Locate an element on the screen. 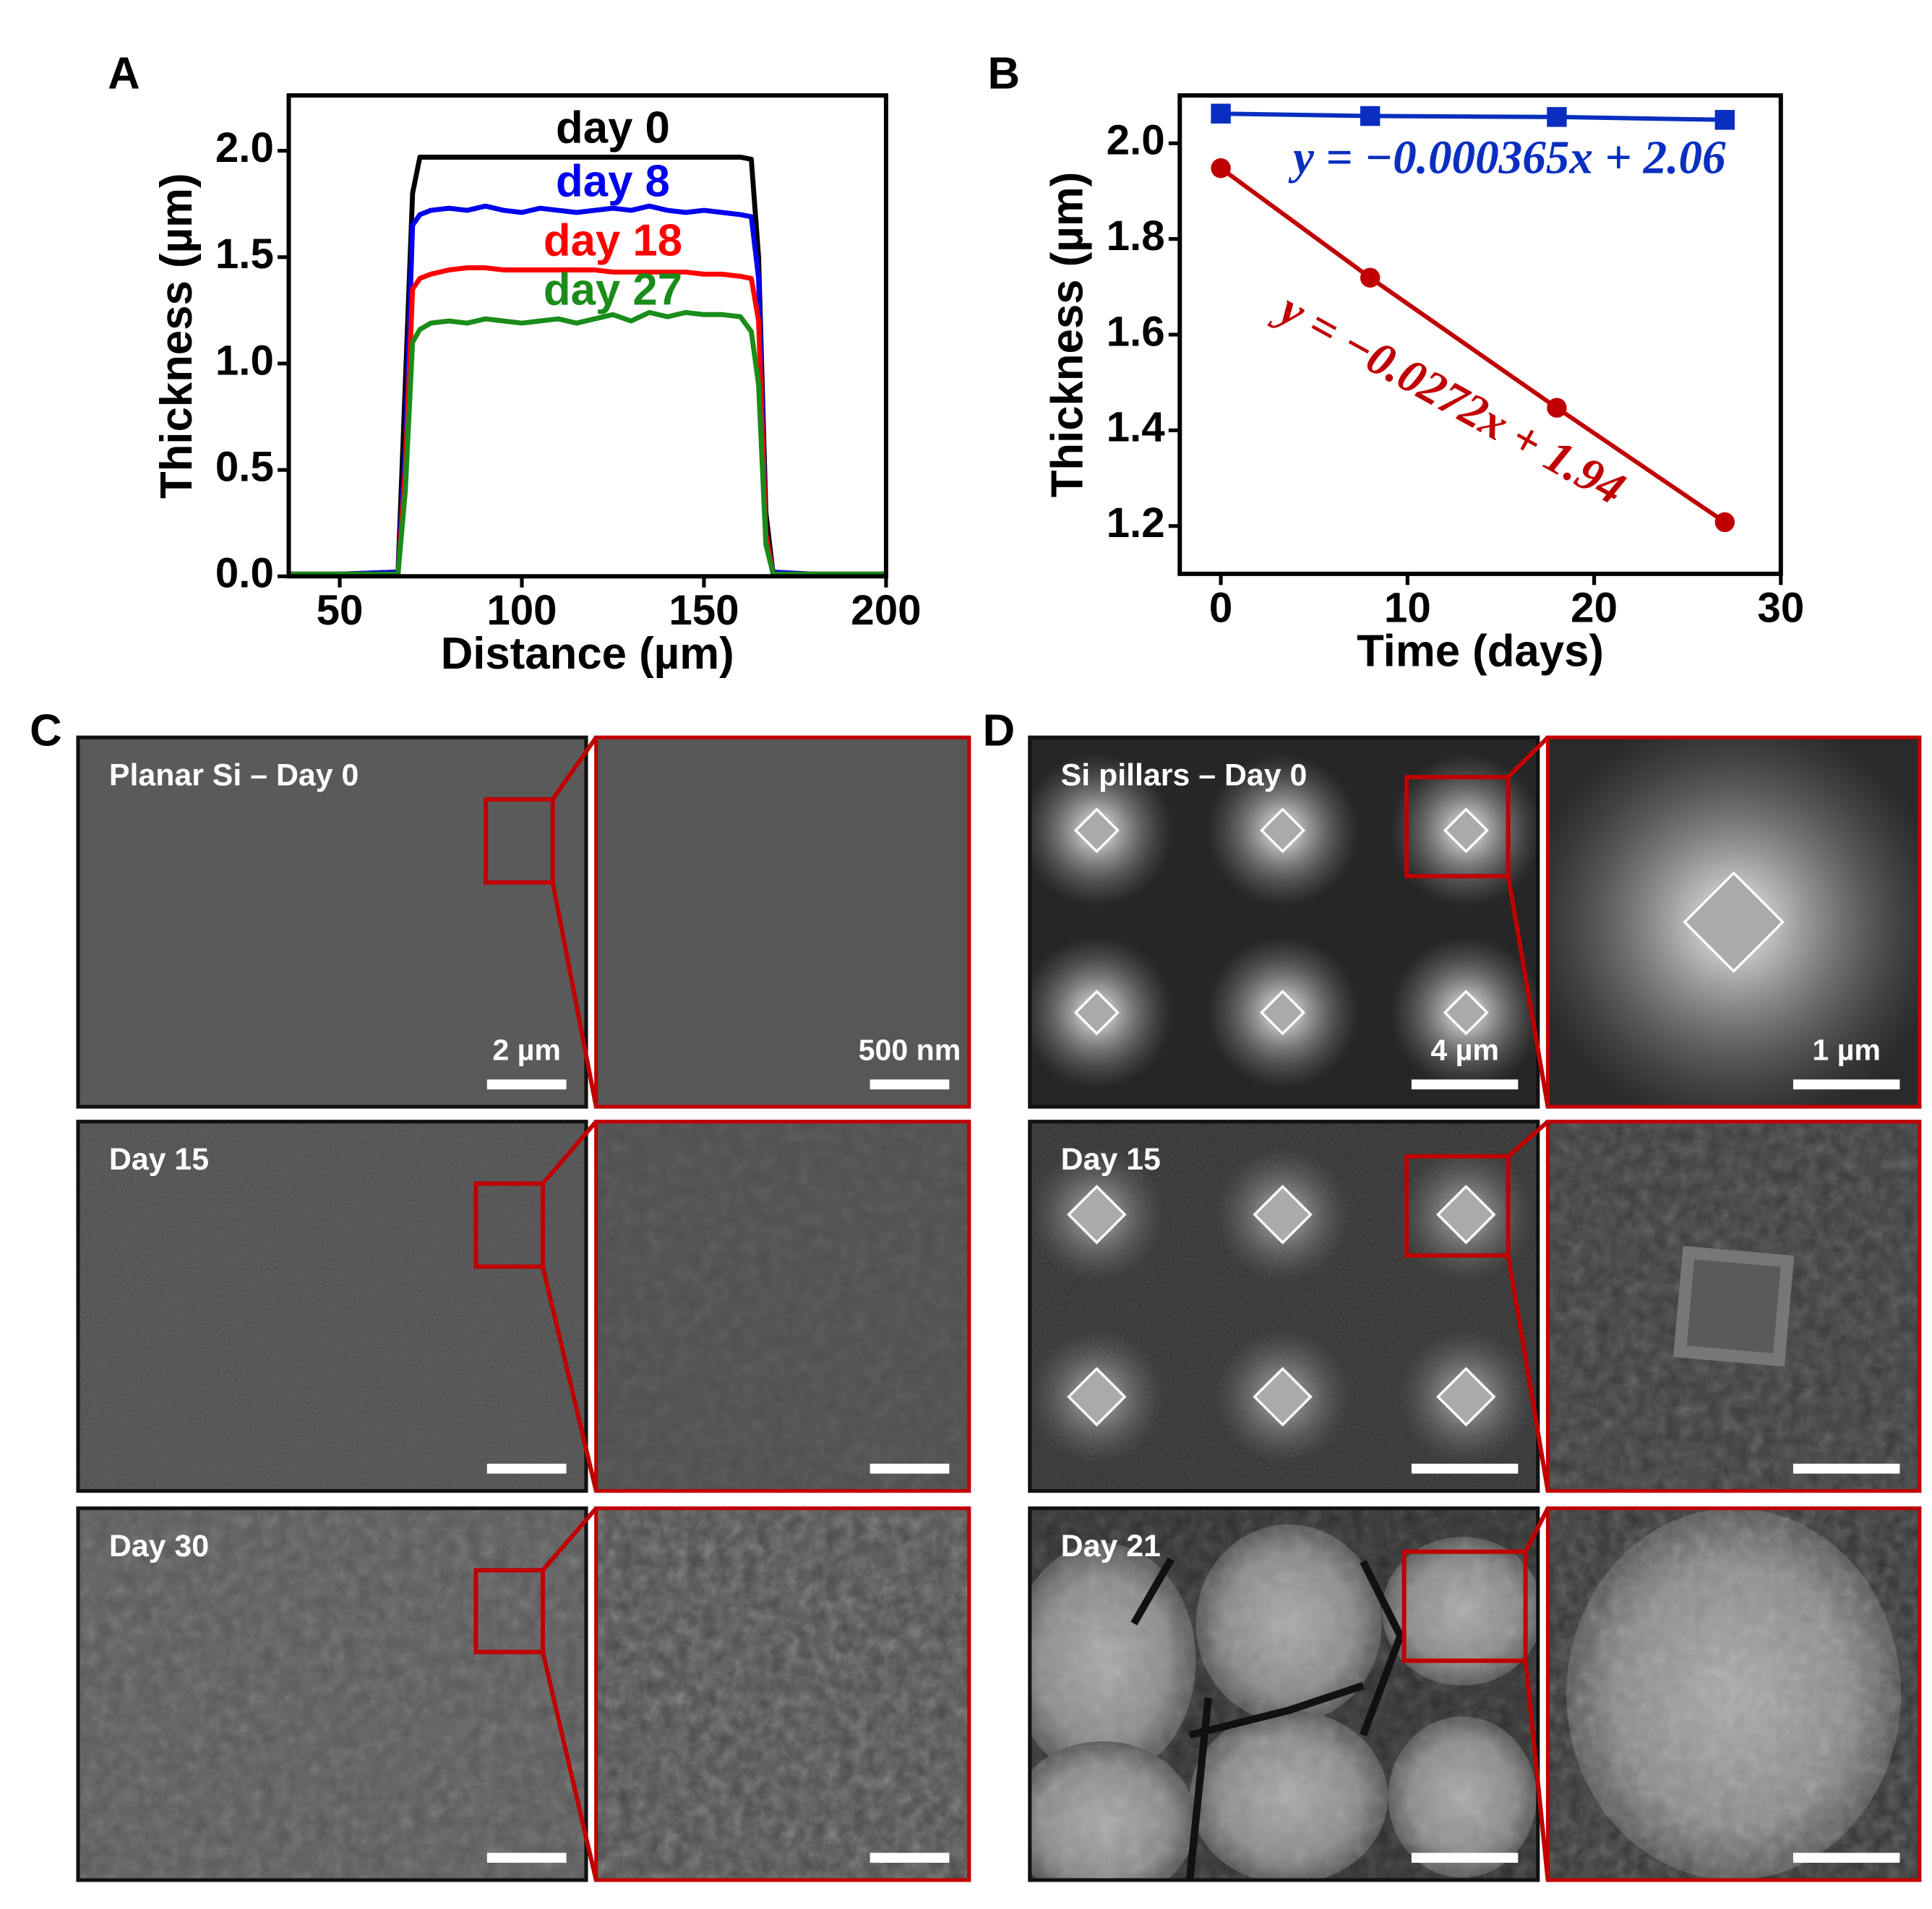  x-tick-label: 150 is located at coordinates (704, 610).